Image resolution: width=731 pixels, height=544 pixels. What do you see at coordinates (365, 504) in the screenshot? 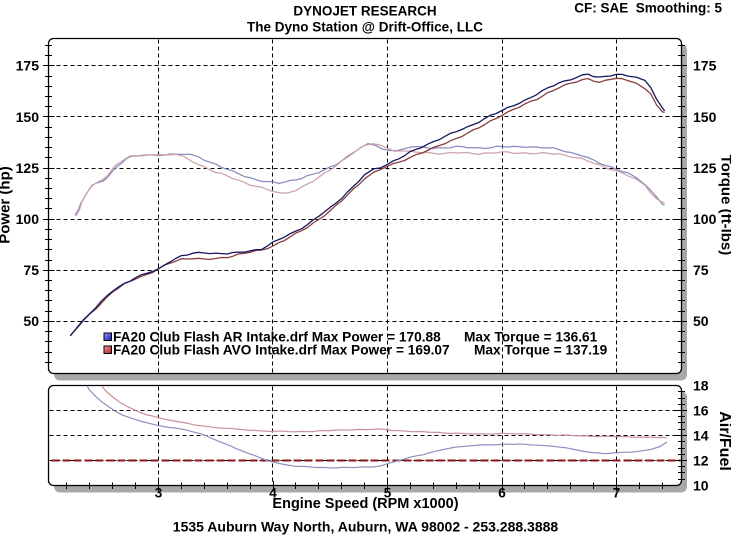
I see `svg-text: Engine Speed (RPM x1000)` at bounding box center [365, 504].